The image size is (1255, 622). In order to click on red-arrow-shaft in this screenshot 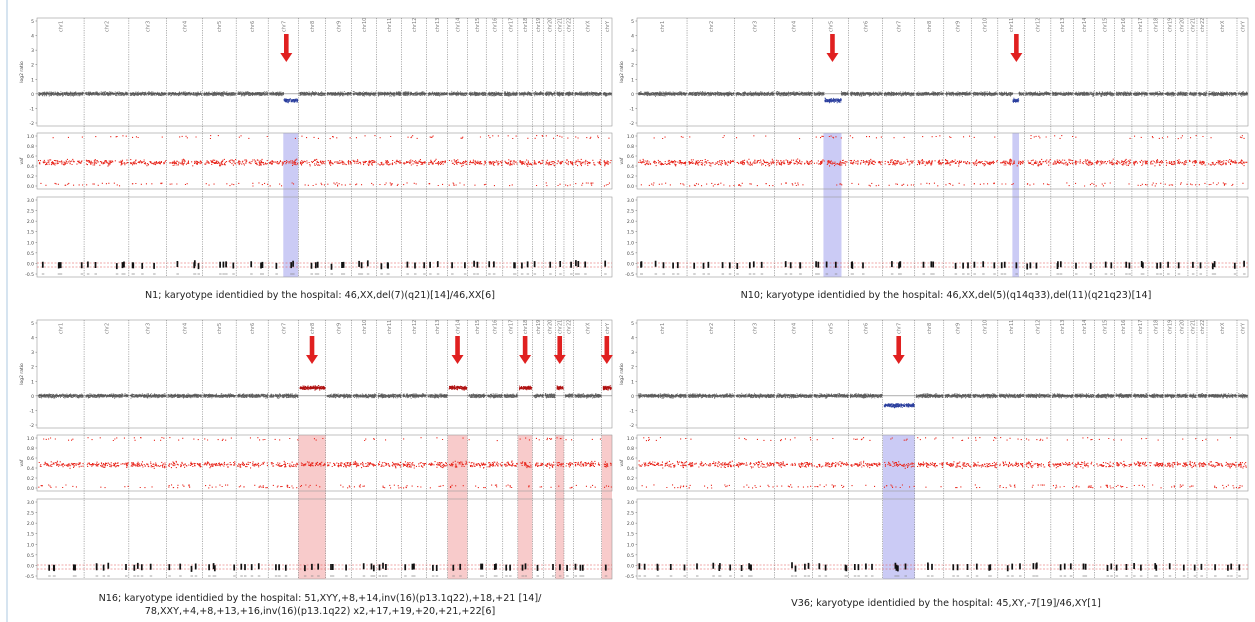, I will do `click(607, 346)`.